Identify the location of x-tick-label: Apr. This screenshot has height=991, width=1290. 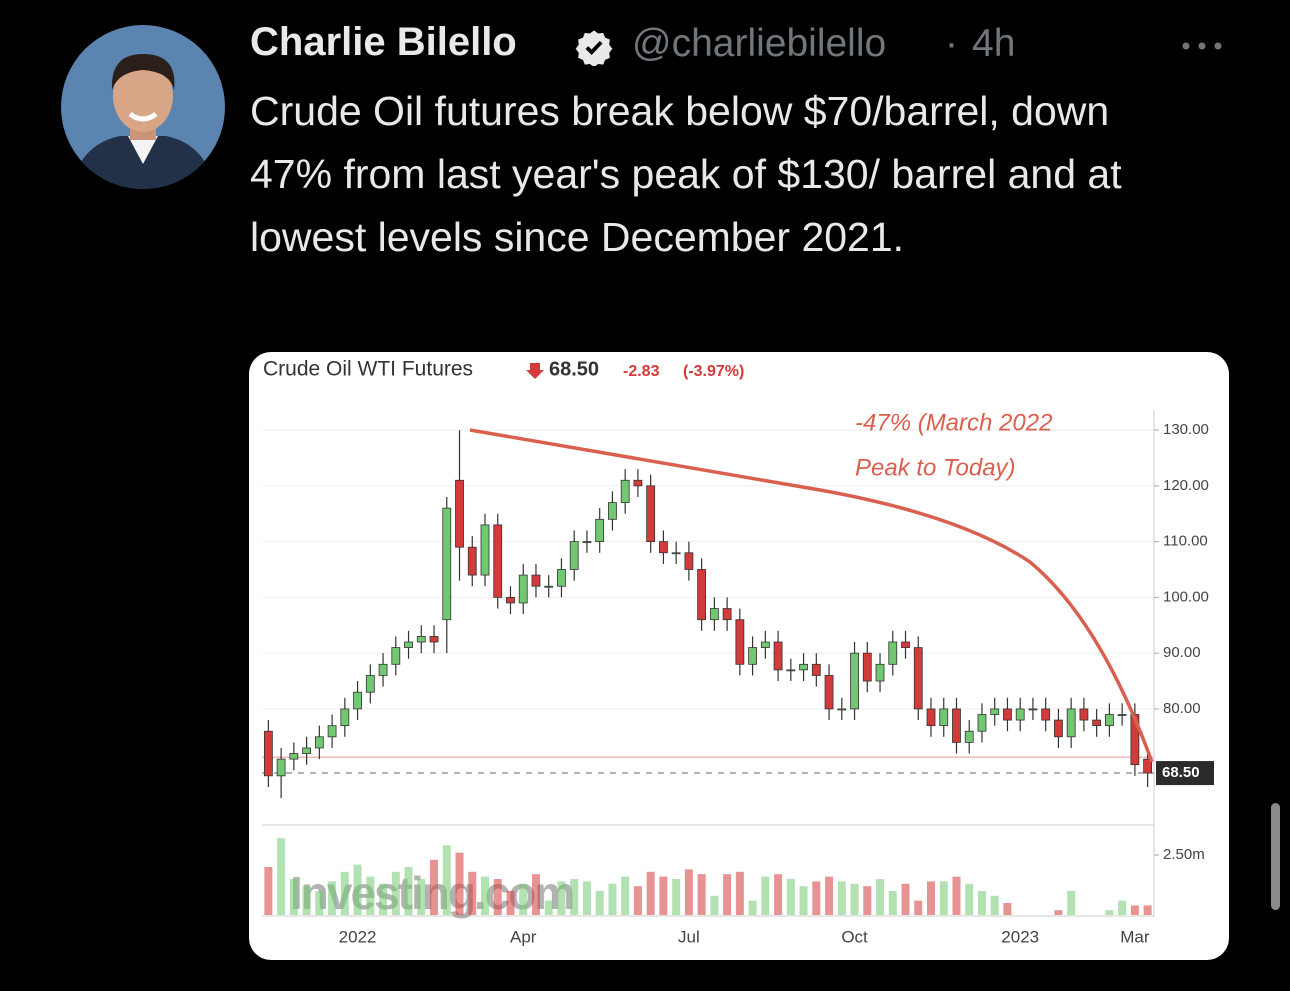
(523, 936).